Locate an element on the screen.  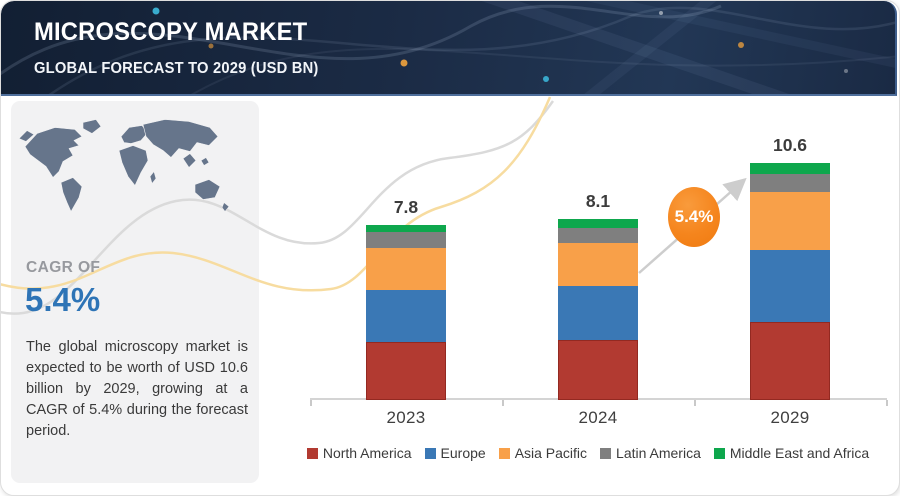
x-axis-label-2024: 2024 is located at coordinates (598, 417).